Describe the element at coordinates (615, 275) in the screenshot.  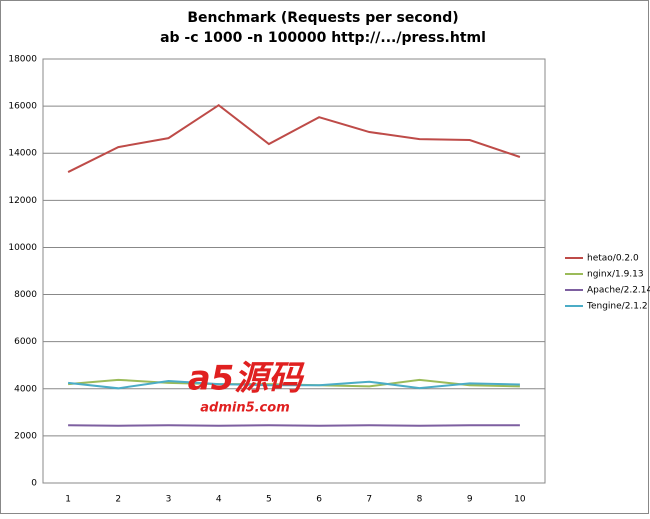
I see `legend-label: nginx/1.9.13` at that location.